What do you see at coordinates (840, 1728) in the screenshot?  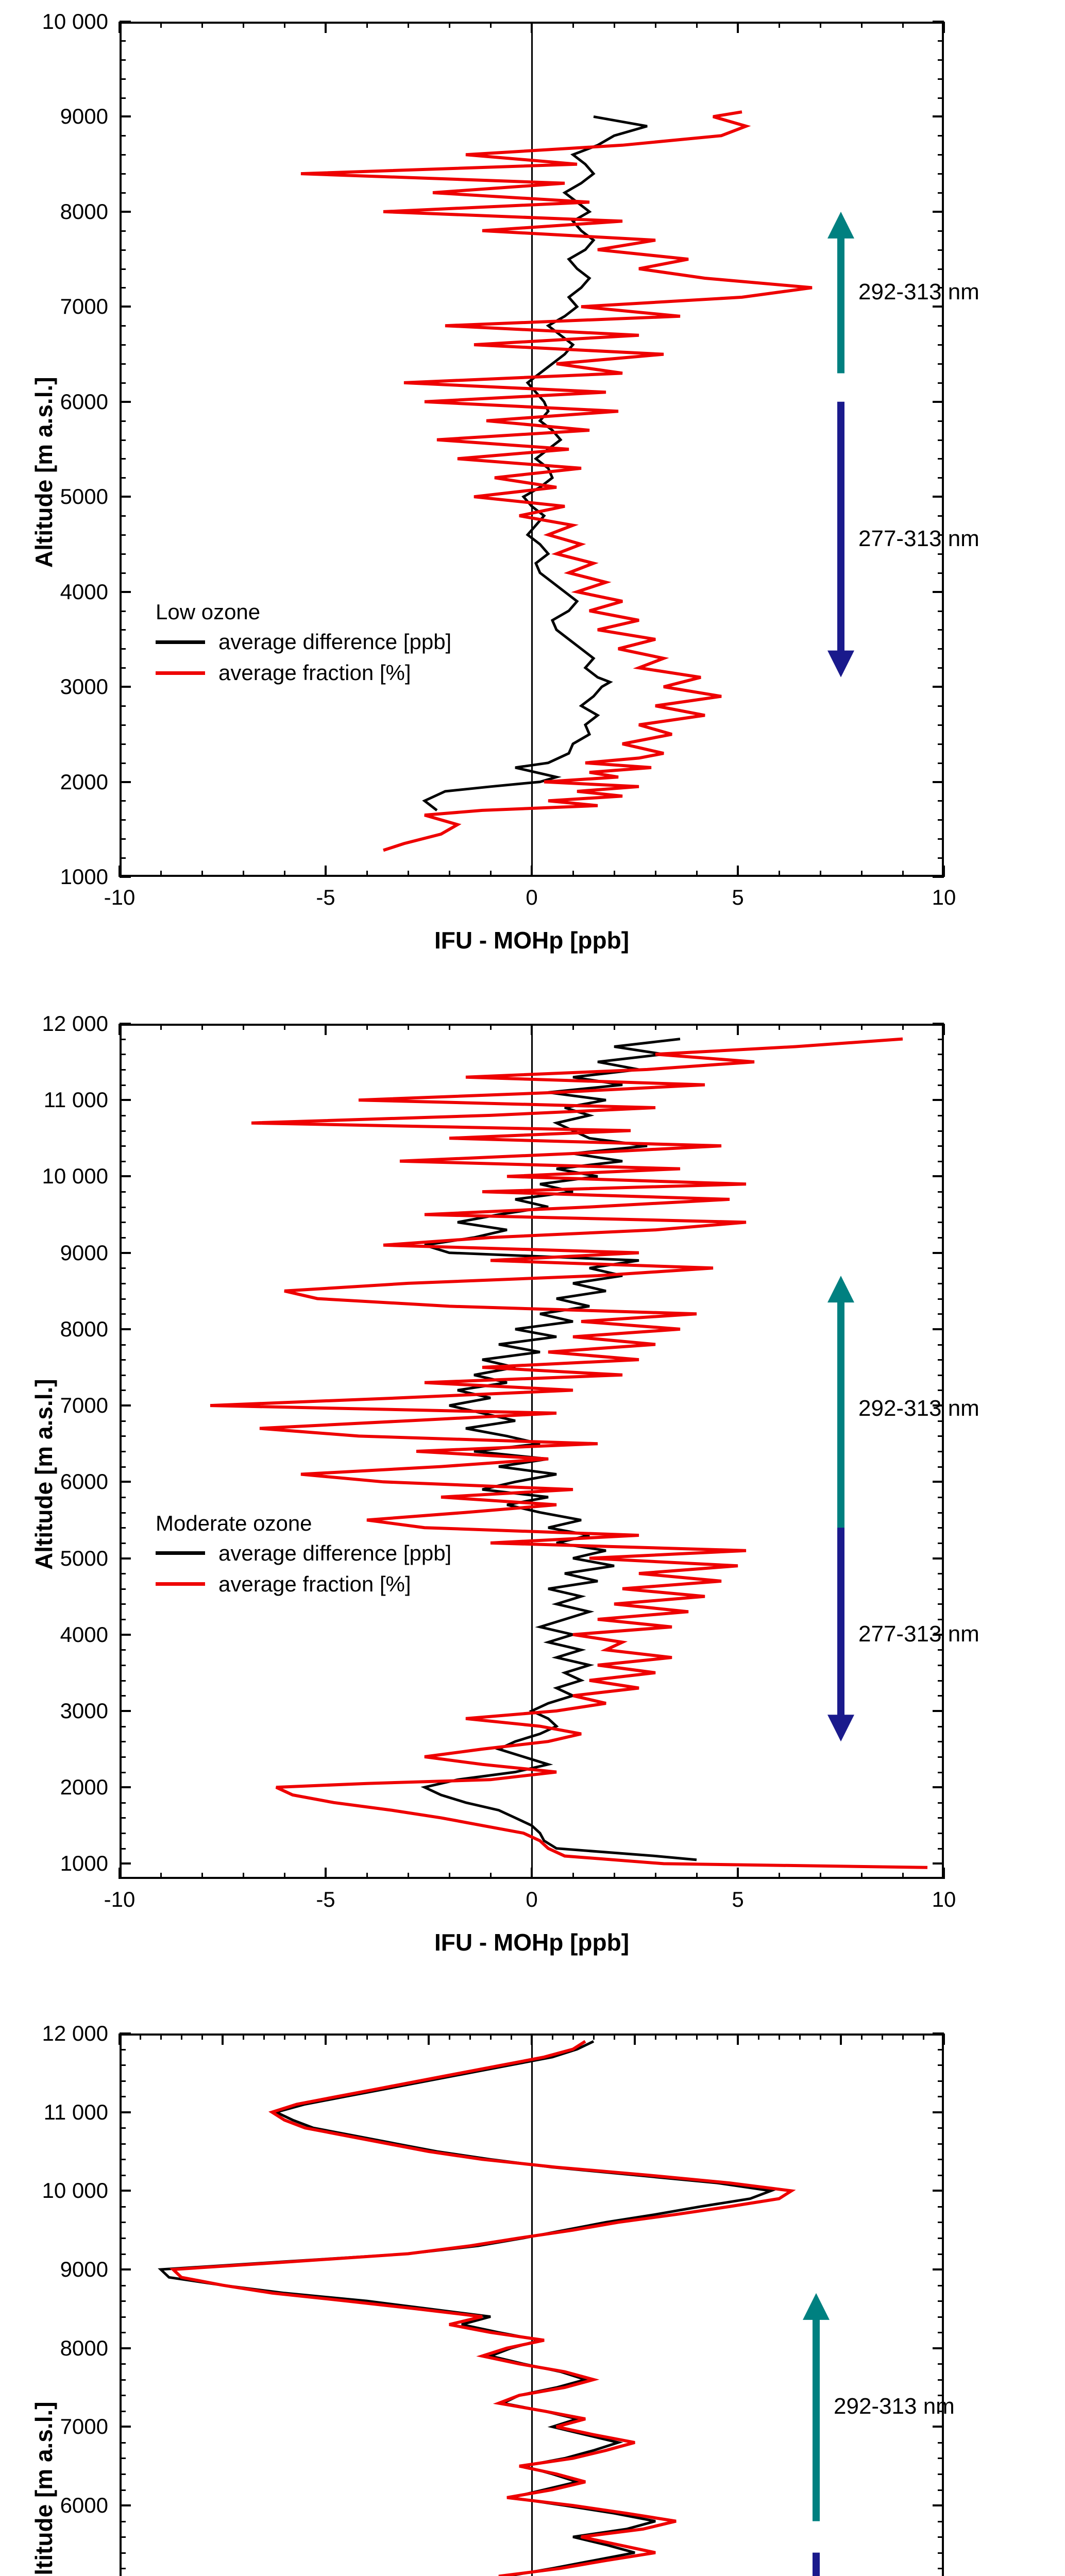 I see `annotation-arrow-head` at bounding box center [840, 1728].